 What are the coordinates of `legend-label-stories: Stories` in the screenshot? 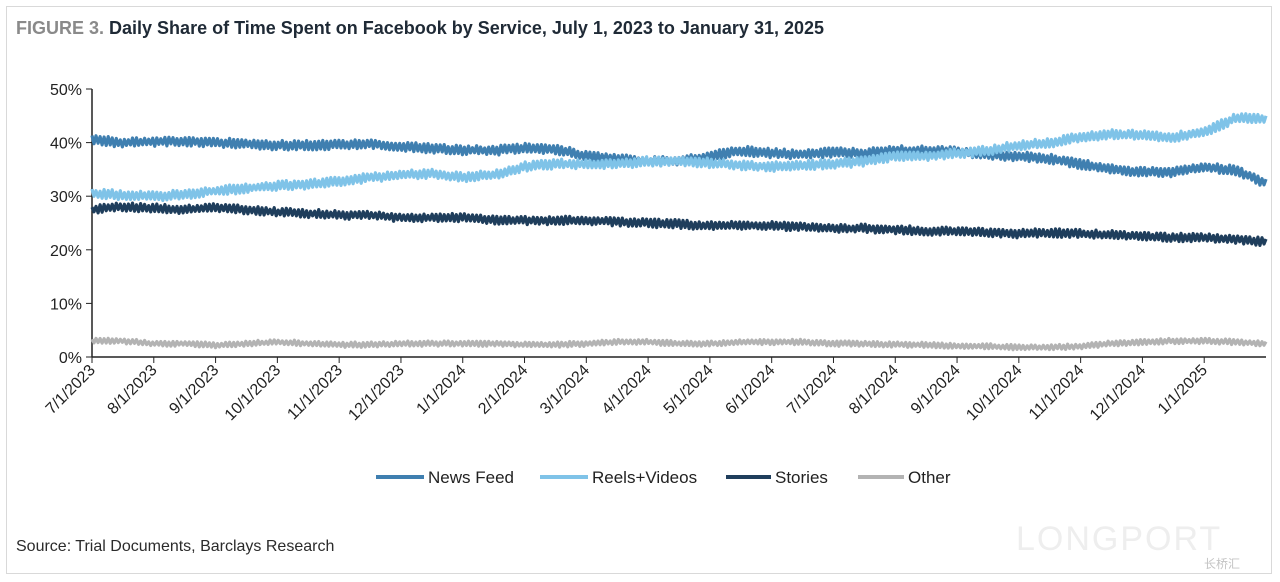 It's located at (801, 477).